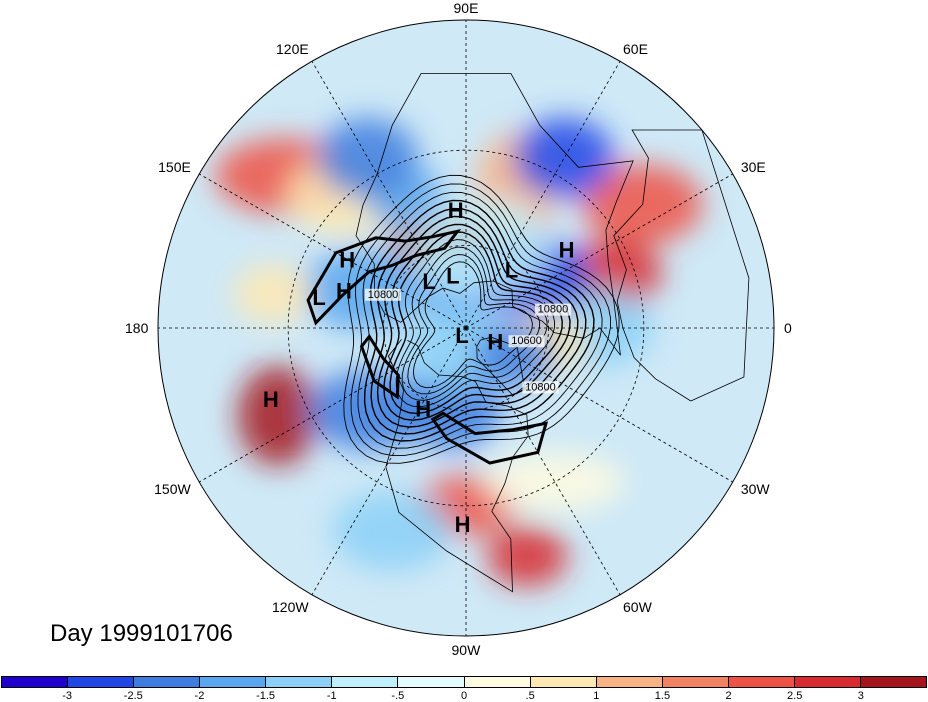 Image resolution: width=928 pixels, height=702 pixels. What do you see at coordinates (398, 696) in the screenshot?
I see `colorbar-tick-label: -.5` at bounding box center [398, 696].